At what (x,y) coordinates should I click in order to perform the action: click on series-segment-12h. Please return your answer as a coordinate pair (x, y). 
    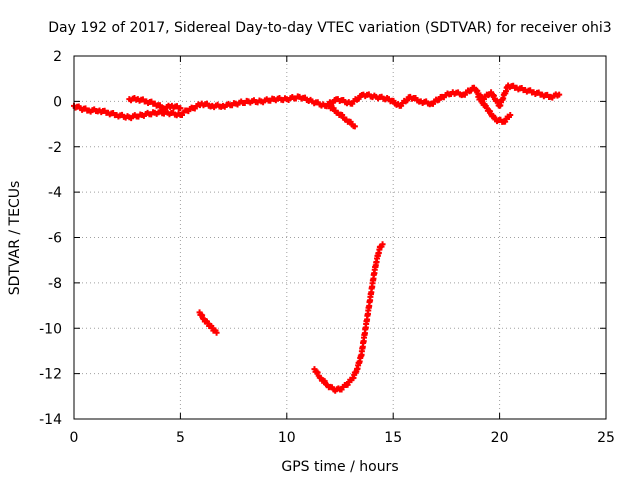
    Looking at the image, I should click on (348, 317).